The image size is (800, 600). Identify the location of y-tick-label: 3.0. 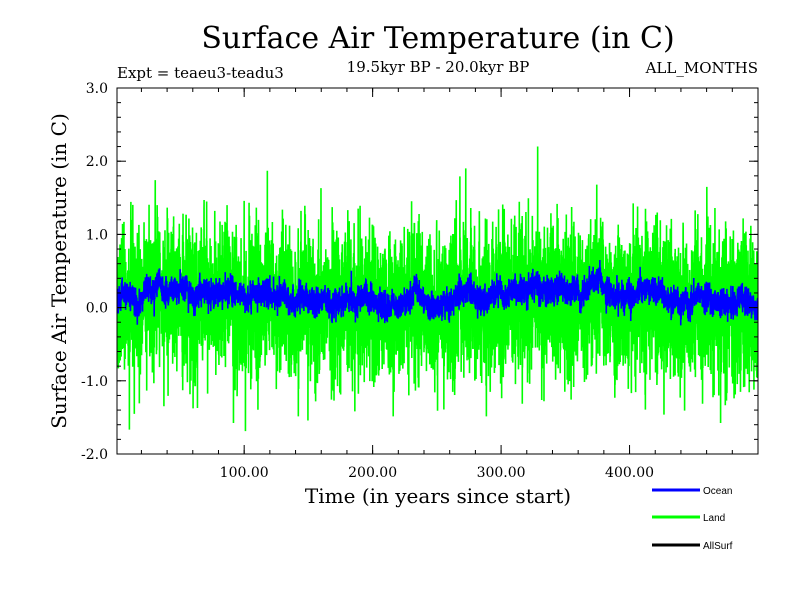
(97, 89).